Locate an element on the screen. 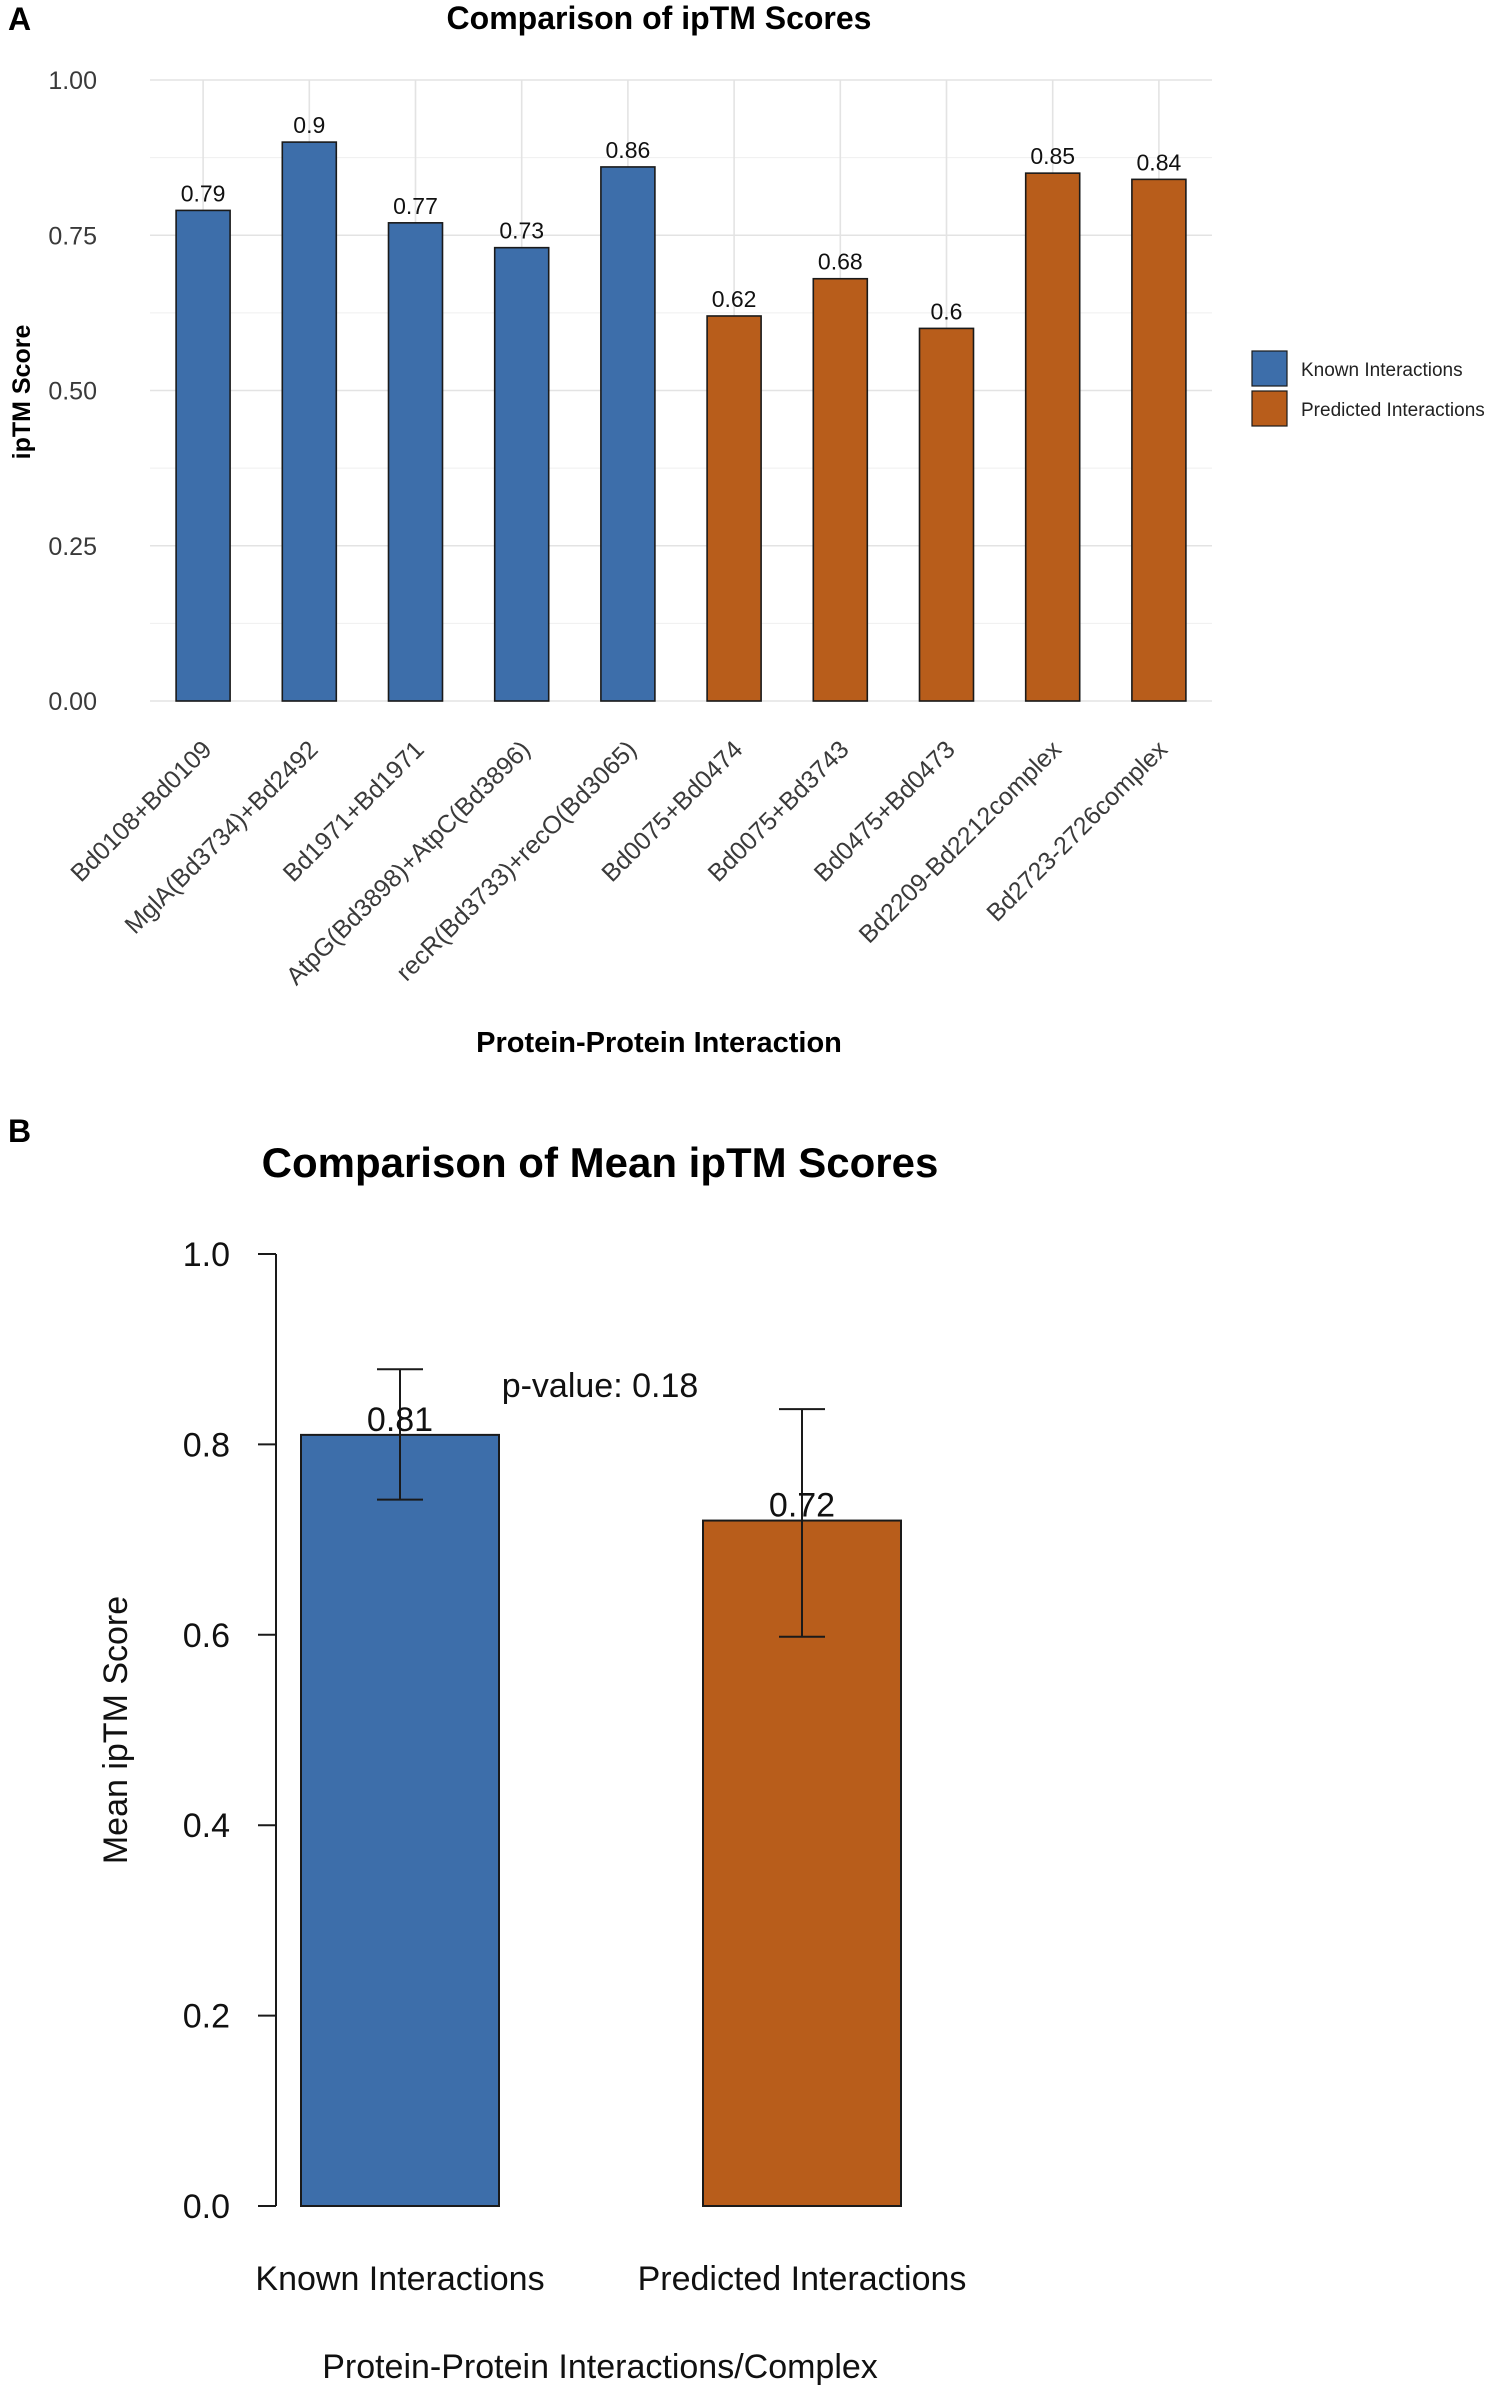 This screenshot has width=1496, height=2396. panel-a-y-axis-ticks: 0.00 0.25 0.50 0.75 1.00 is located at coordinates (72, 391).